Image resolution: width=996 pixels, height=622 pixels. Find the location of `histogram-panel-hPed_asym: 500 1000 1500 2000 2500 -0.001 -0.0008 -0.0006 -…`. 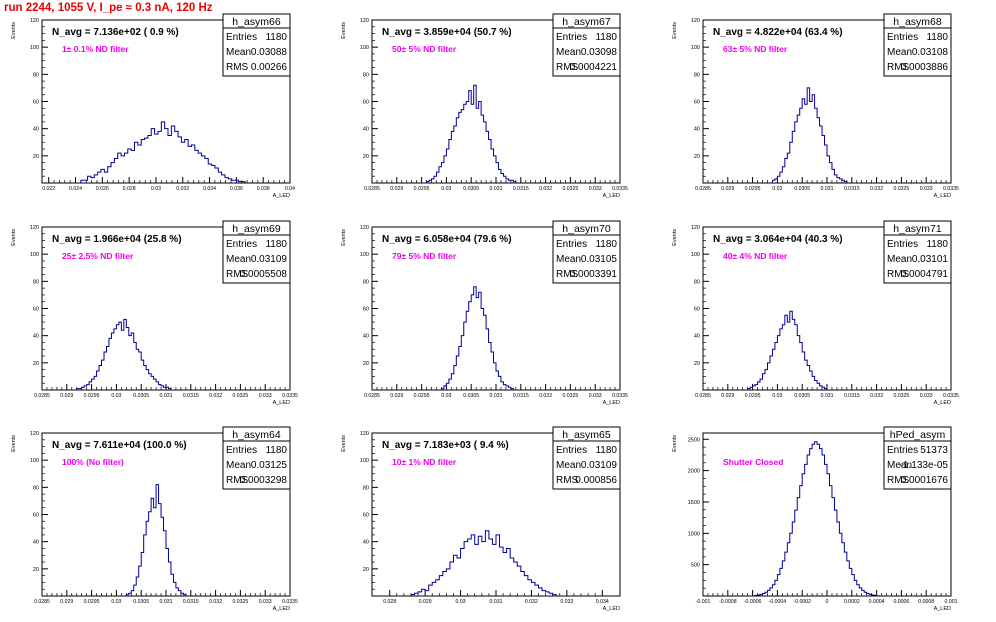

histogram-panel-hPed_asym: 500 1000 1500 2000 2500 -0.001 -0.0008 -0.0006 -… is located at coordinates (815, 519).